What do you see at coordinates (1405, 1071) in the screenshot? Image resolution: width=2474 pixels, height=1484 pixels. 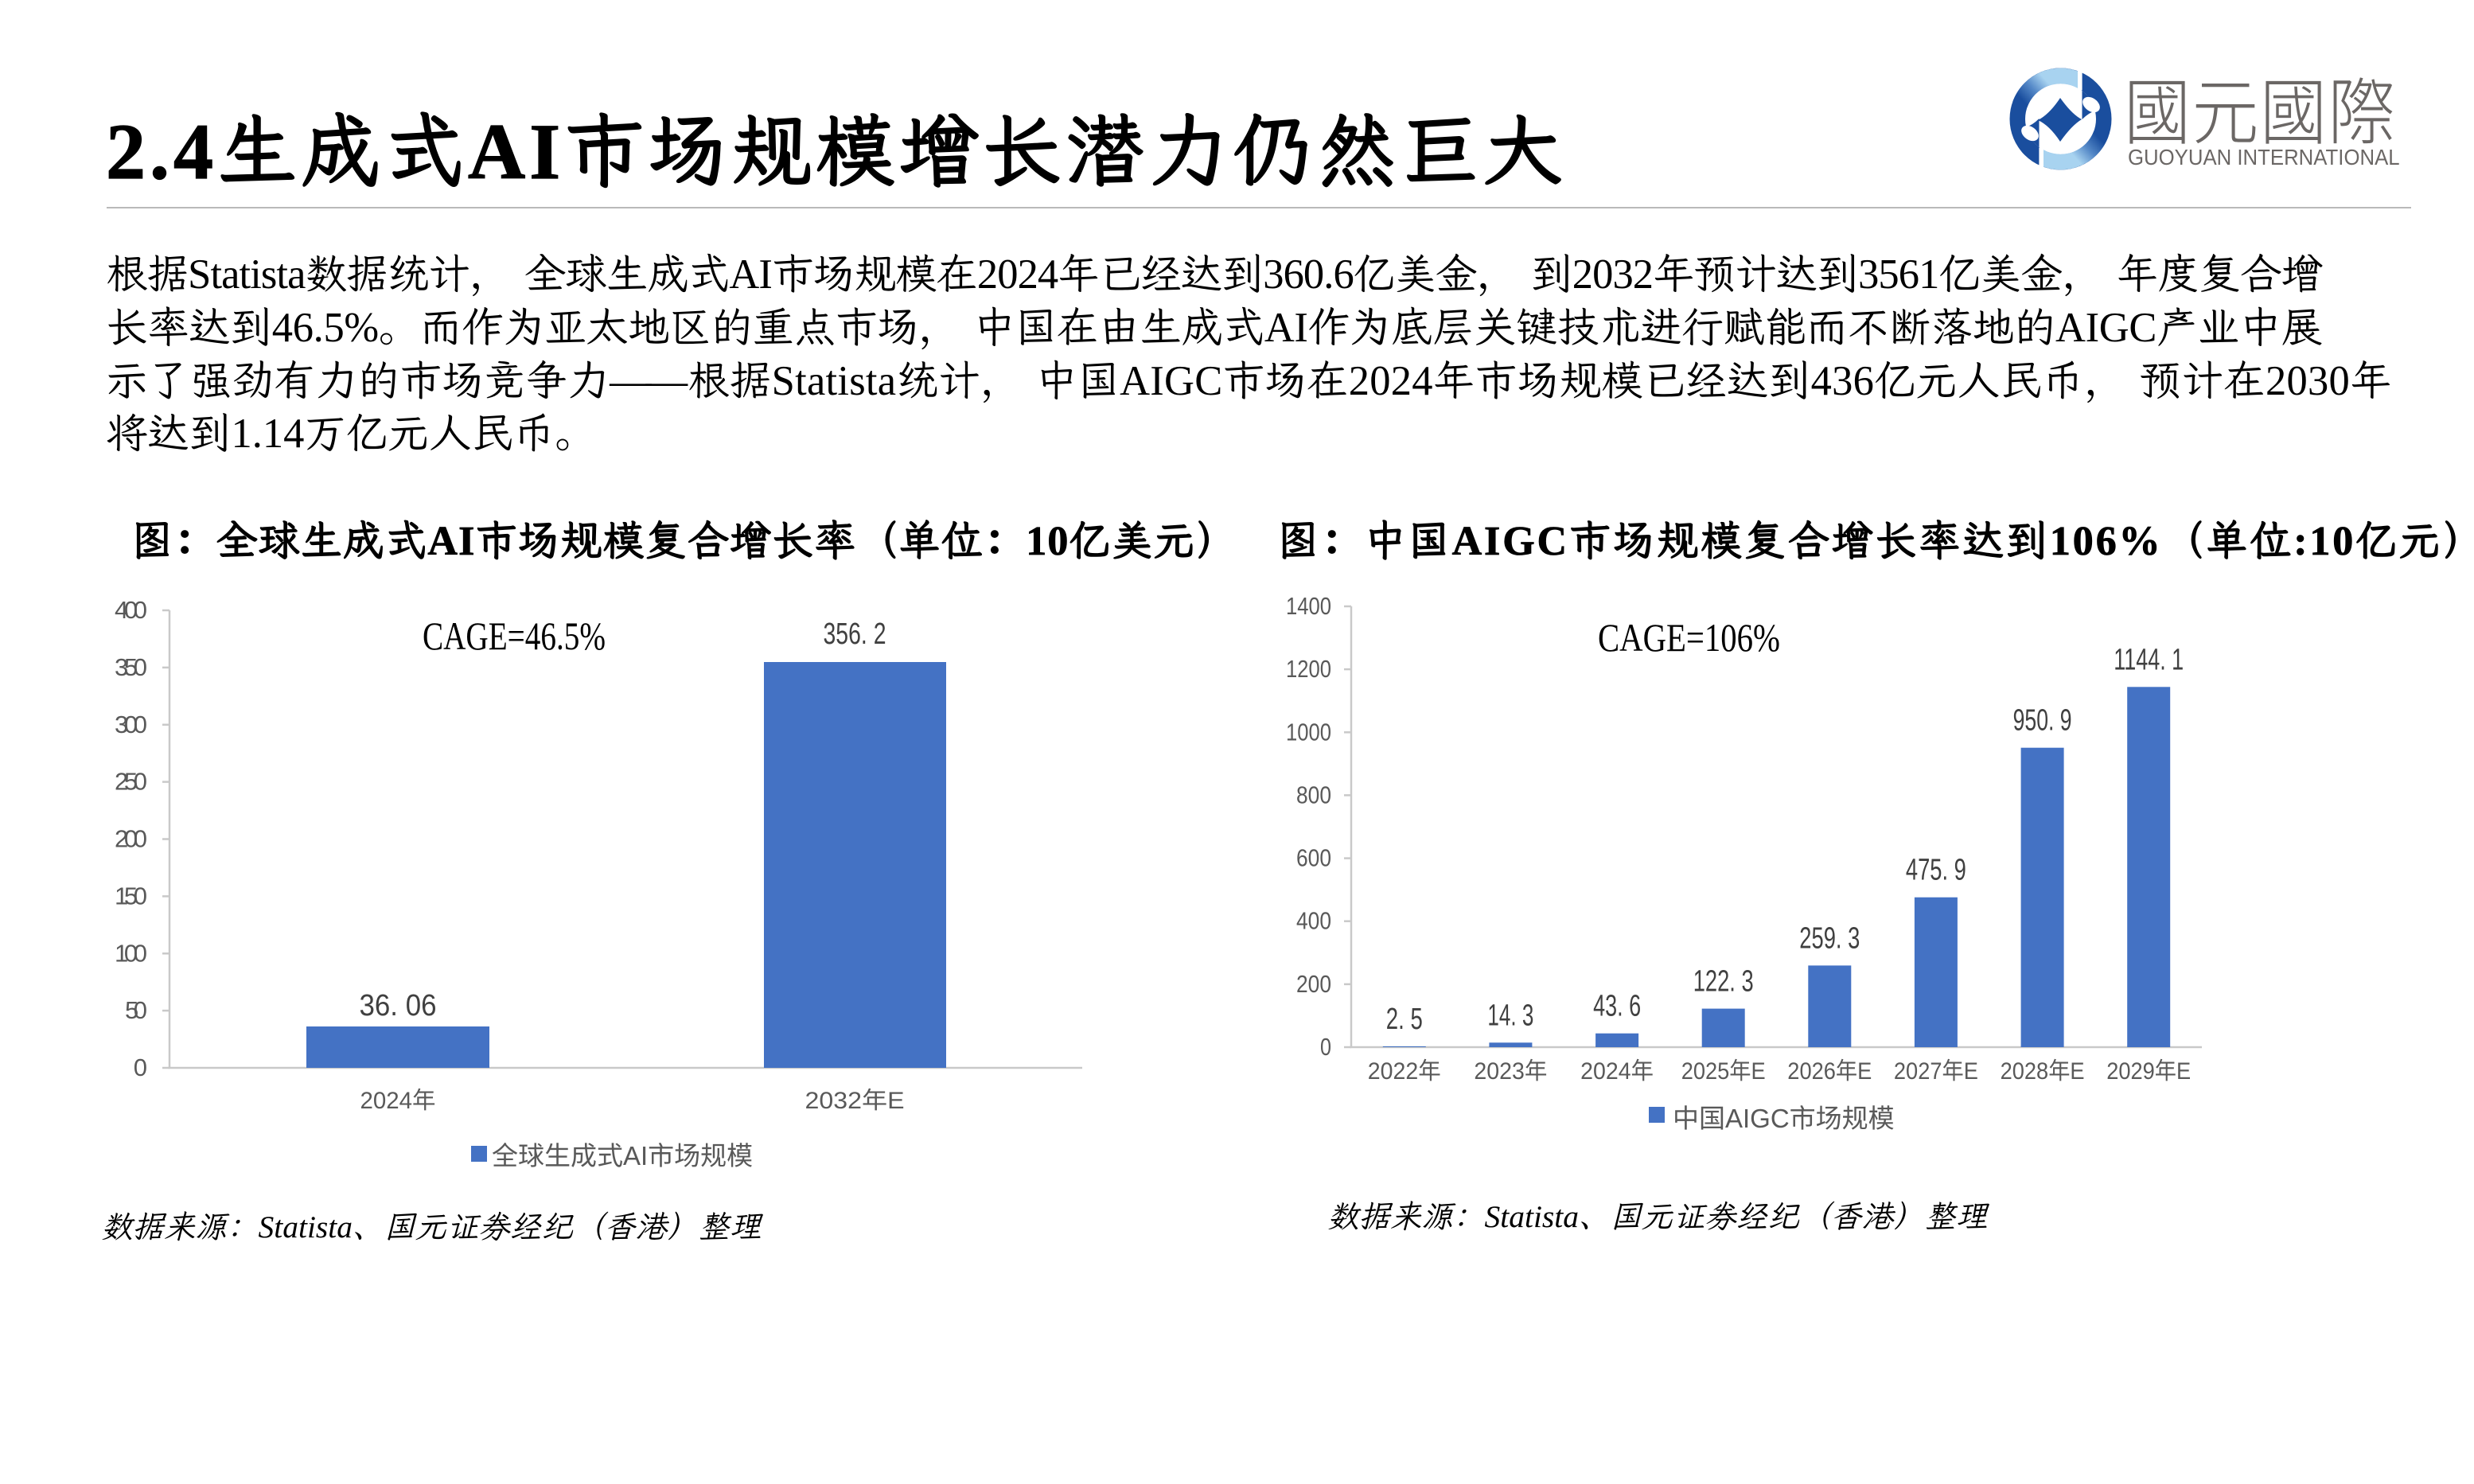 I see `svg-text: 2022年` at bounding box center [1405, 1071].